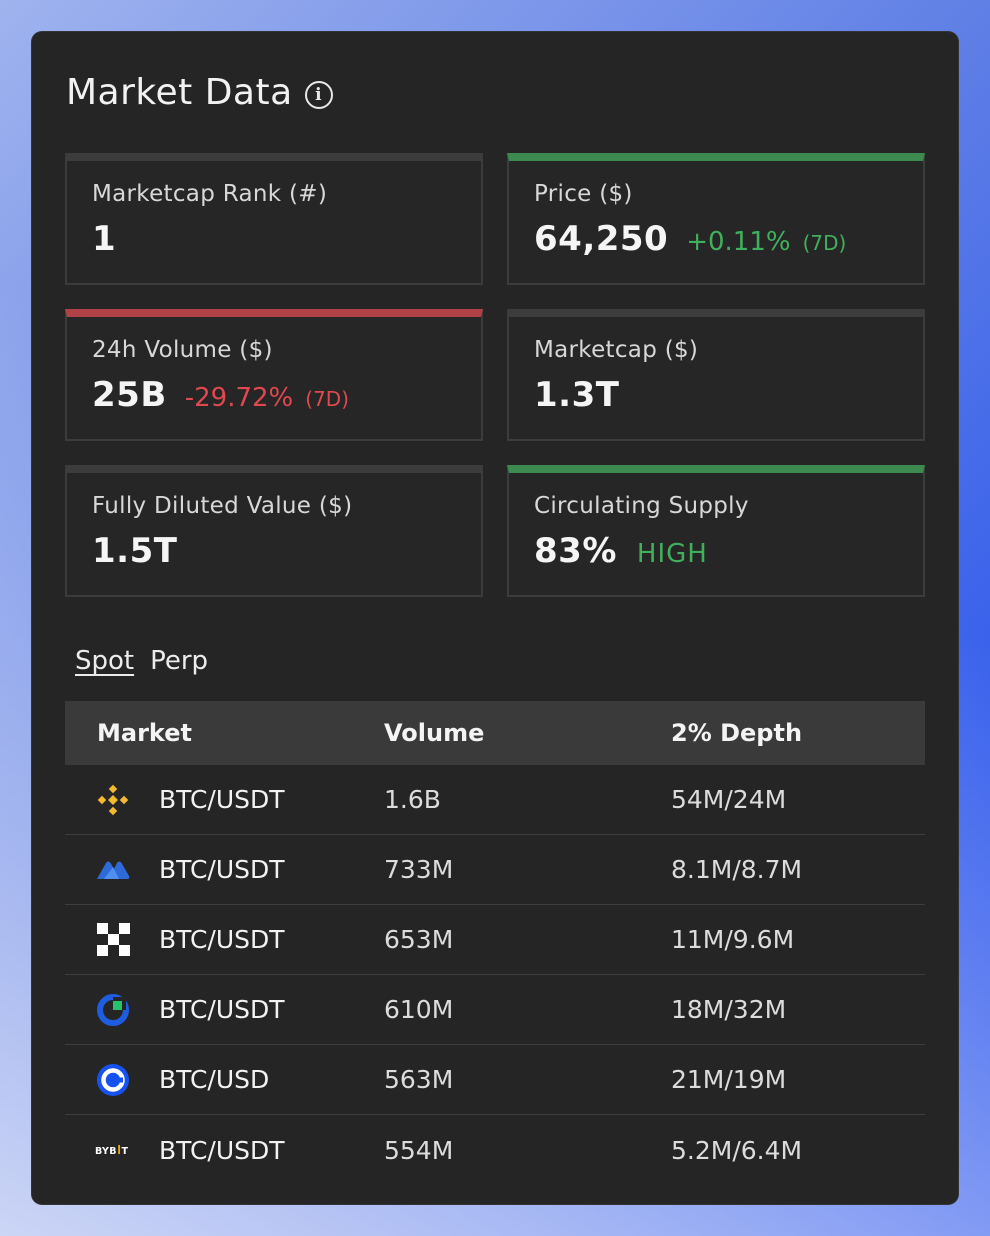 Image resolution: width=990 pixels, height=1236 pixels. I want to click on market-volume: 1.6B, so click(412, 799).